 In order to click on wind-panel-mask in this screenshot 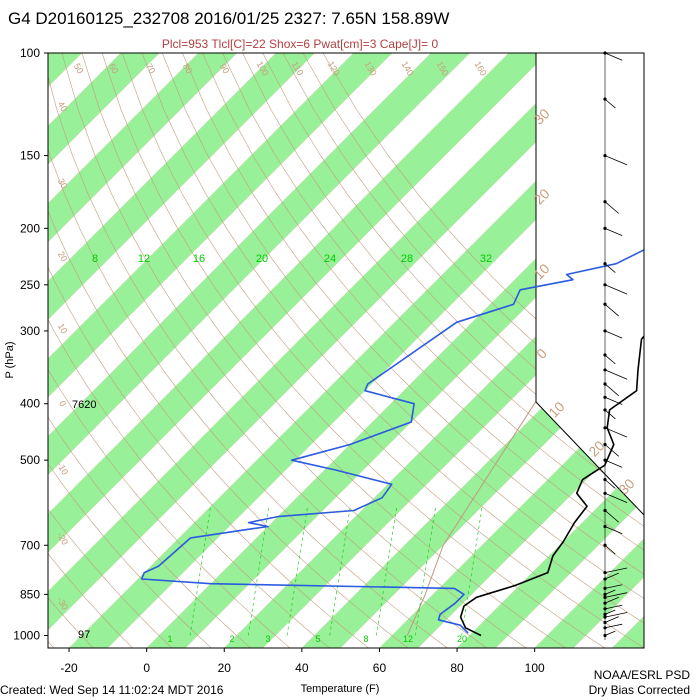, I will do `click(590, 284)`.